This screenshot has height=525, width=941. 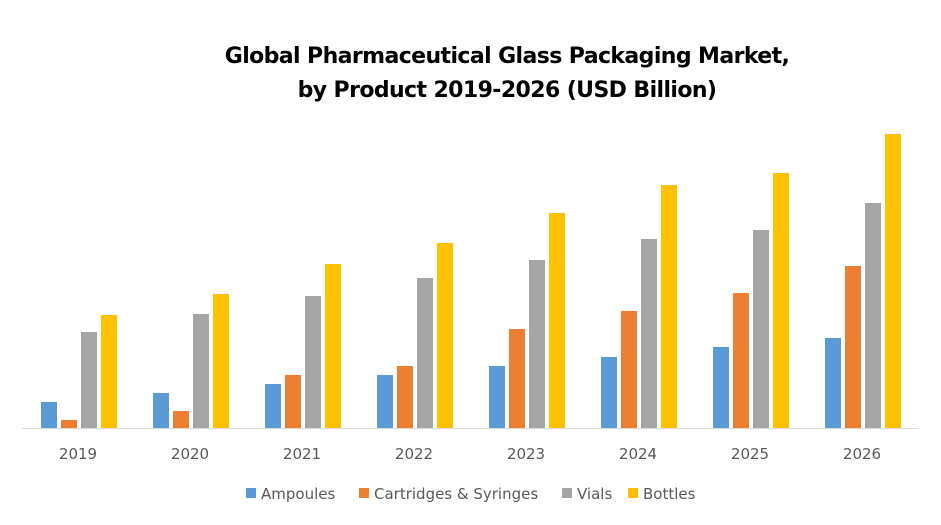 I want to click on bar-group-2020, so click(x=191, y=361).